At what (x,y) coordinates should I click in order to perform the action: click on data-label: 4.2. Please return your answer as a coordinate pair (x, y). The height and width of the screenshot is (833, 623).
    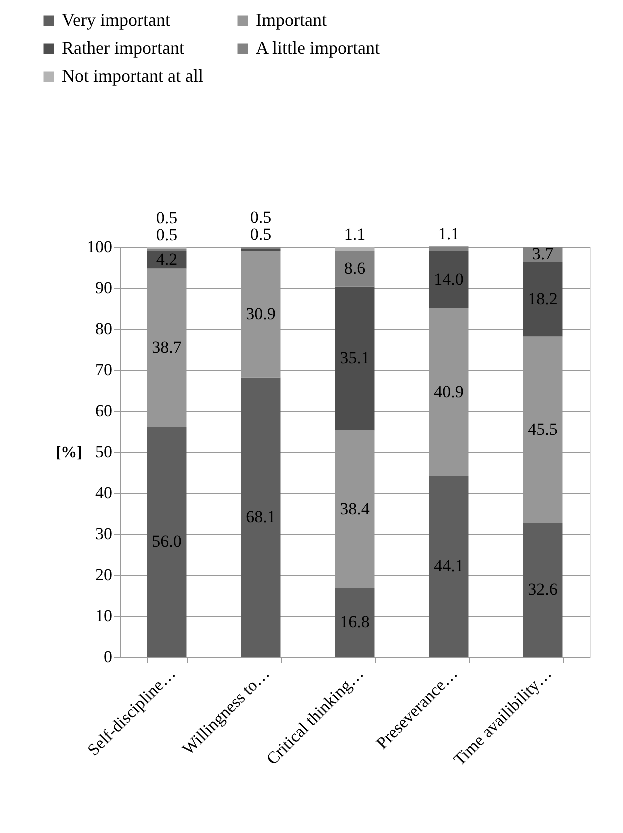
    Looking at the image, I should click on (167, 260).